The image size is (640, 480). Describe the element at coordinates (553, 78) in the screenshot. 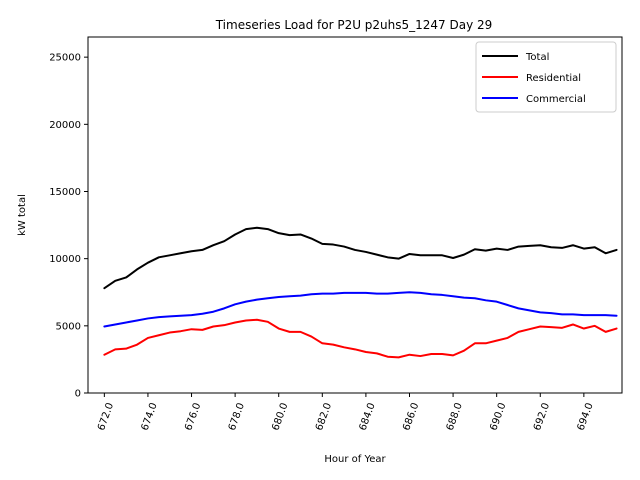

I see `legend-label-residential: Residential` at that location.